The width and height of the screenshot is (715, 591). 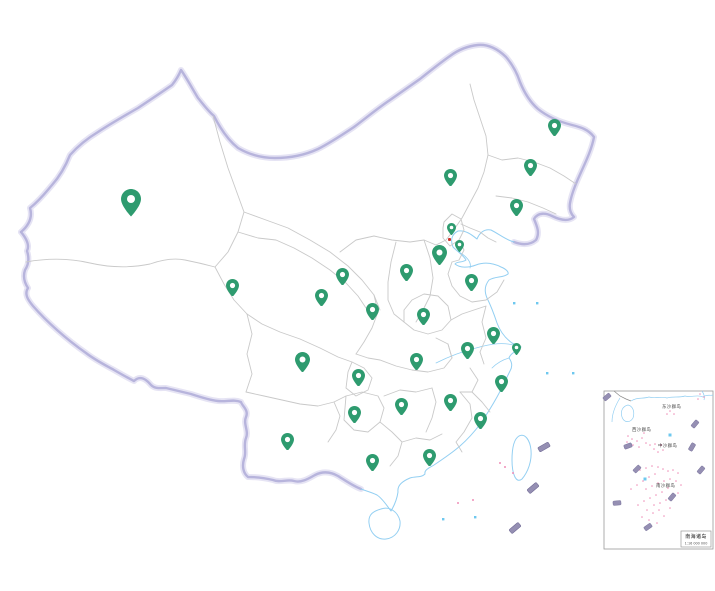 What do you see at coordinates (521, 457) in the screenshot?
I see `taiwan-island` at bounding box center [521, 457].